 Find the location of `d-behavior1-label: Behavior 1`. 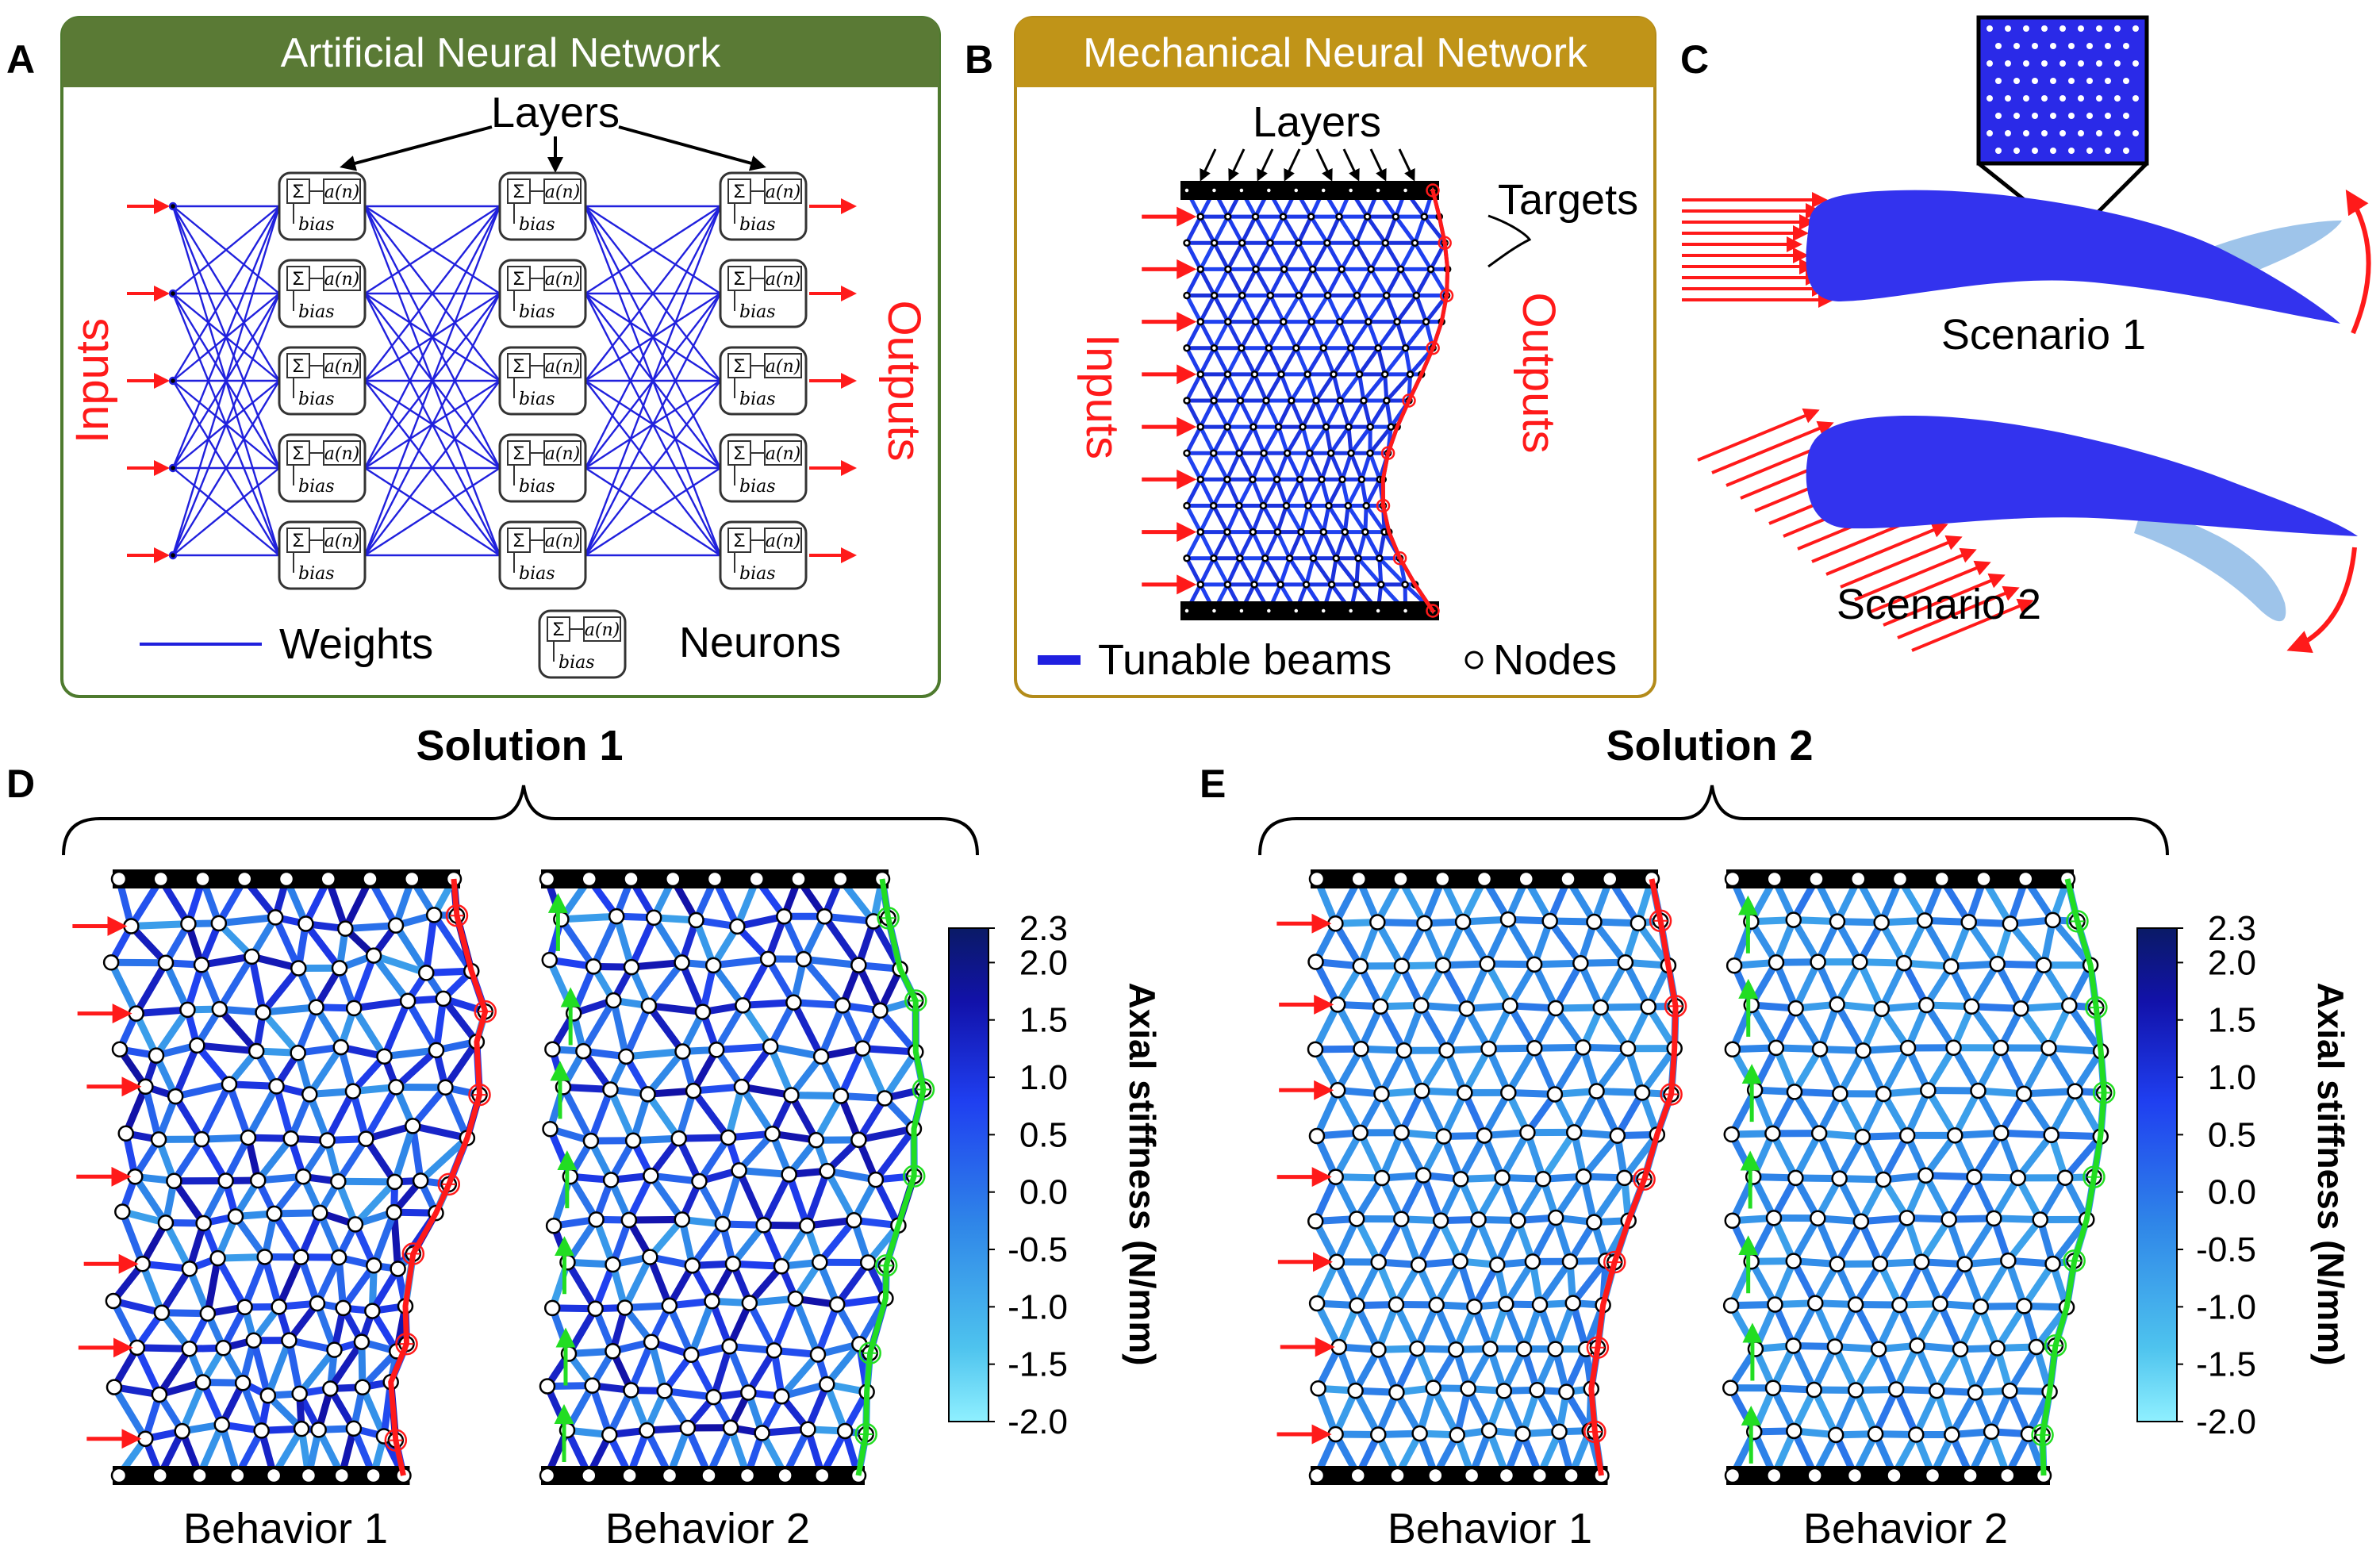

d-behavior1-label: Behavior 1 is located at coordinates (285, 1528).